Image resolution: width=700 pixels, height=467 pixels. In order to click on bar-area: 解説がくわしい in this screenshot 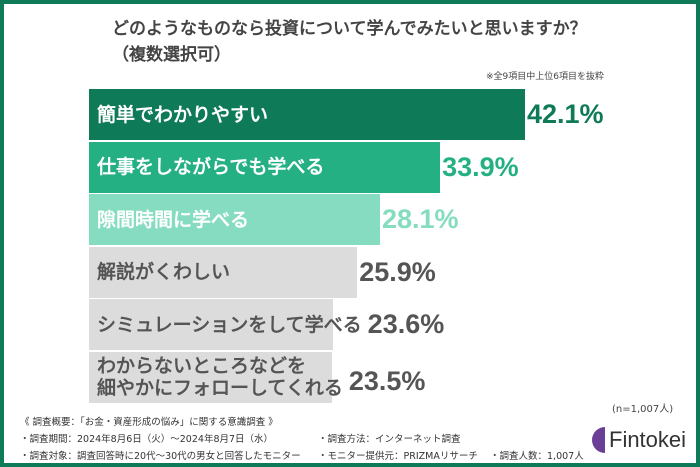, I will do `click(223, 272)`.